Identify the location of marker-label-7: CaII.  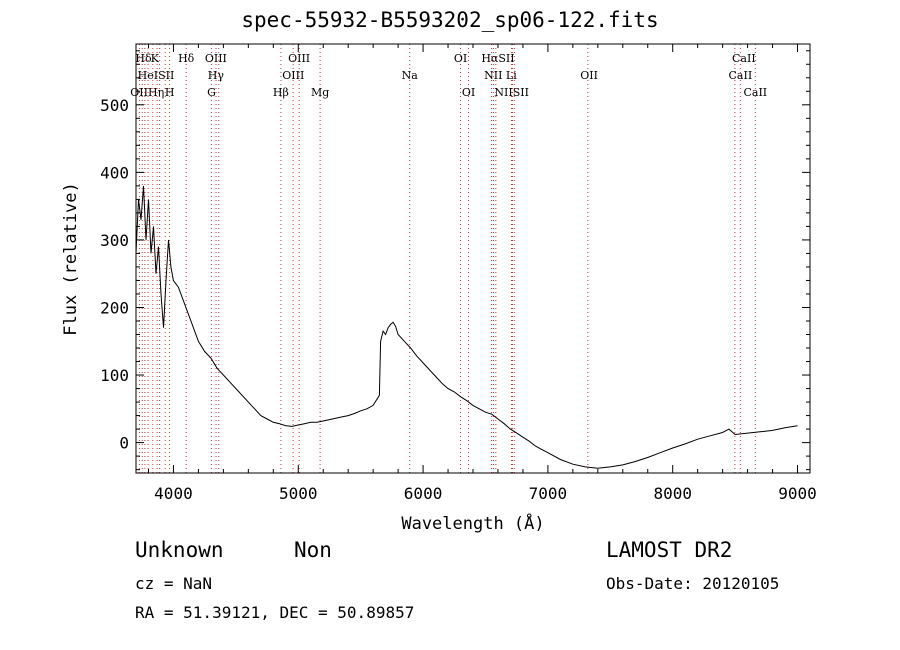
(744, 58).